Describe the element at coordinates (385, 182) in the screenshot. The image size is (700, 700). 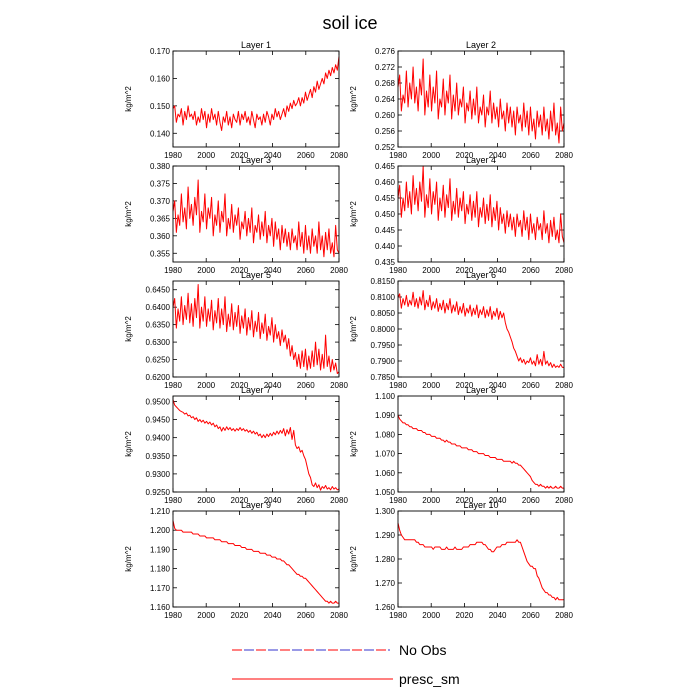
I see `y-tick-label: 0.460` at that location.